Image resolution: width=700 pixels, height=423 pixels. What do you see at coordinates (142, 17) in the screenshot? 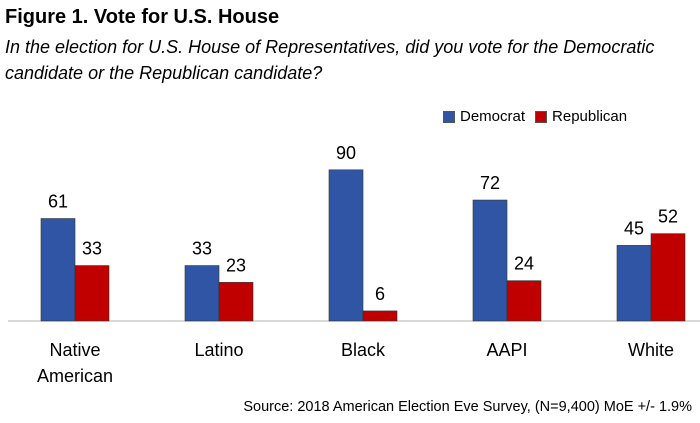
I see `chart-title: Figure 1. Vote for U.S. House` at bounding box center [142, 17].